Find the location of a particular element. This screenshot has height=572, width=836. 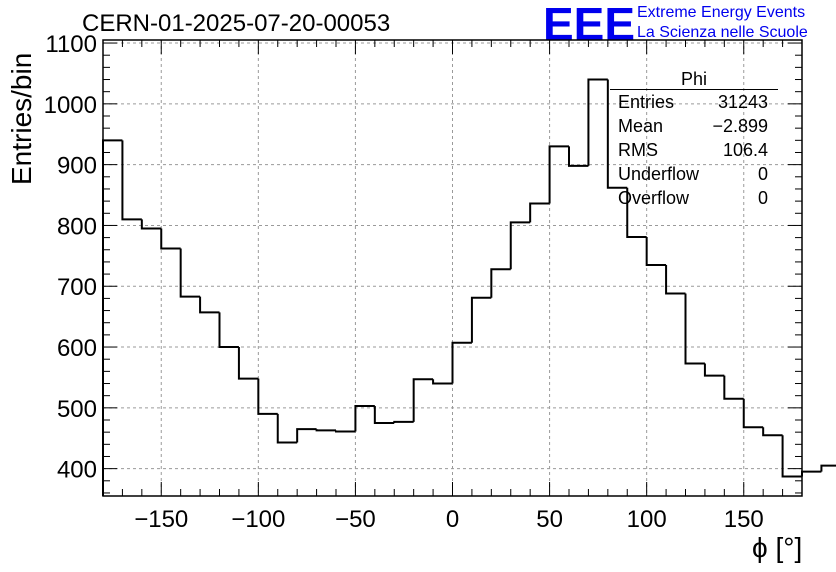

stats-label: Mean is located at coordinates (641, 126).